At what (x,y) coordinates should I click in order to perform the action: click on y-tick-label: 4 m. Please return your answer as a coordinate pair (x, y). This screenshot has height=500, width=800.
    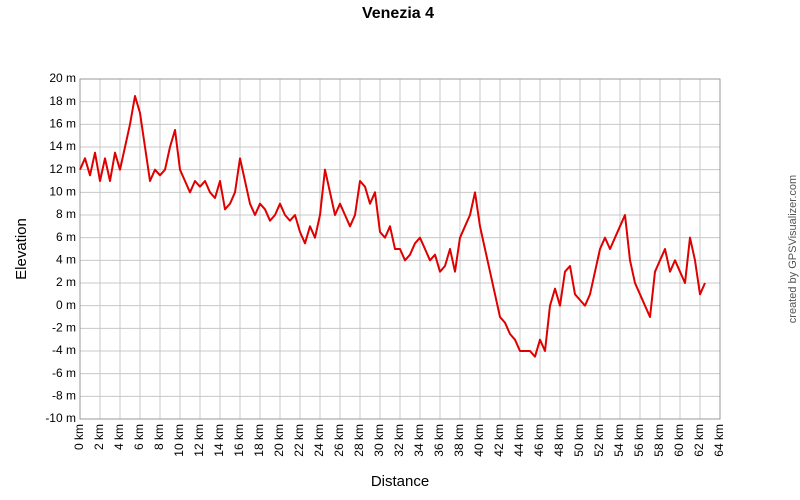
    Looking at the image, I should click on (66, 260).